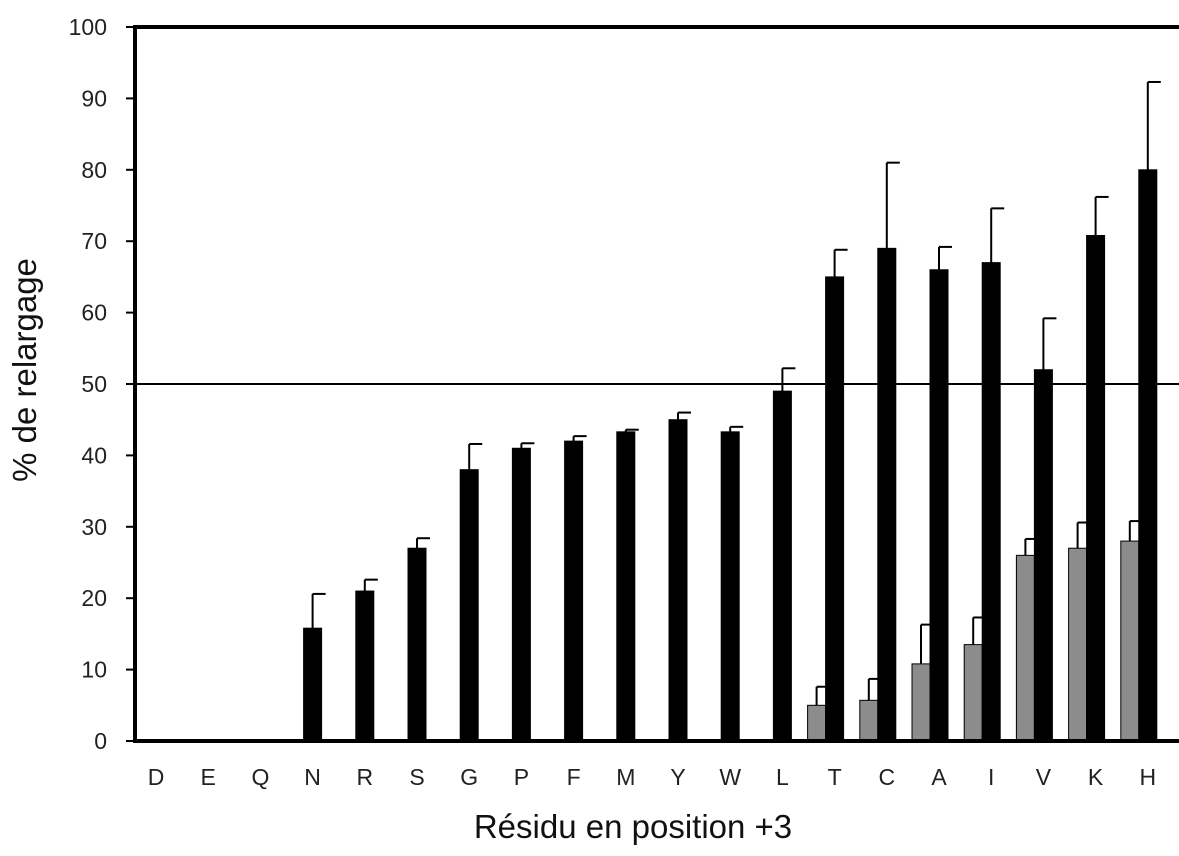 Image resolution: width=1179 pixels, height=856 pixels. What do you see at coordinates (835, 509) in the screenshot?
I see `bar-black-T` at bounding box center [835, 509].